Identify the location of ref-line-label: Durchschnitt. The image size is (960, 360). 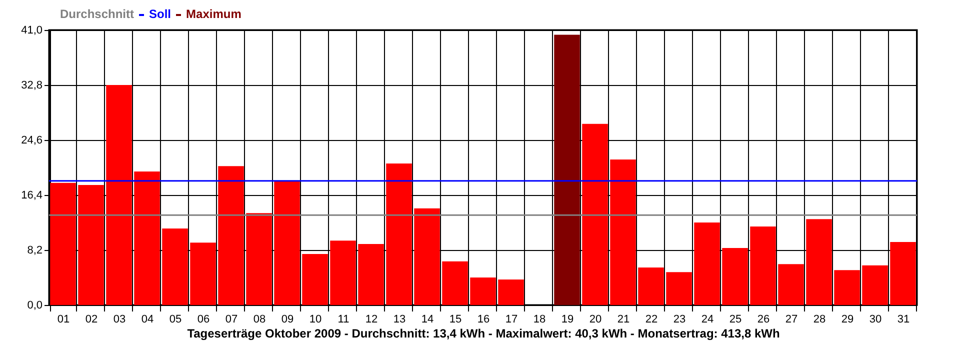
(97, 14).